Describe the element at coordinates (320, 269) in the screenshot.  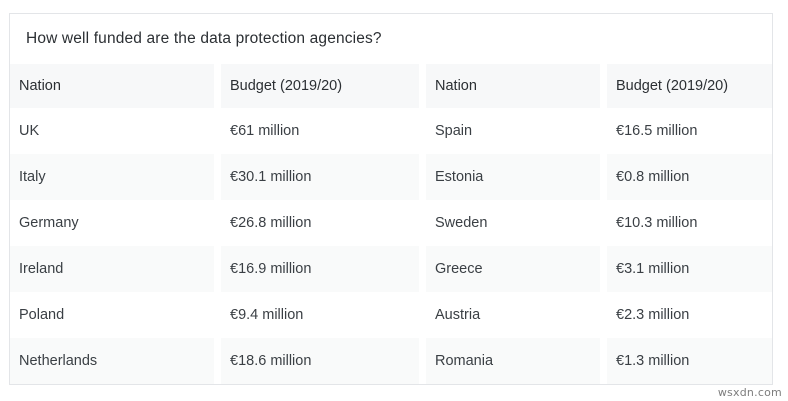
I see `cell-budget-left: €16.9 million` at that location.